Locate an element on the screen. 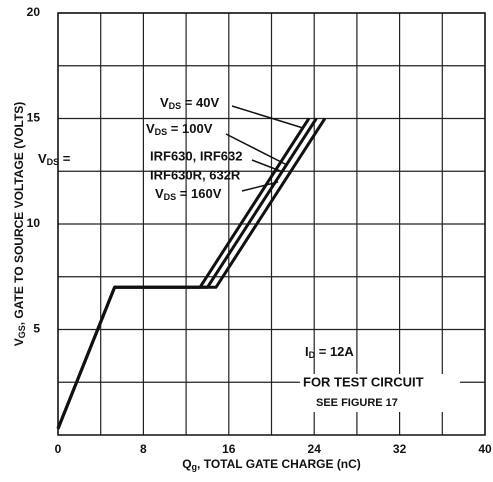 This screenshot has height=482, width=493. x-tick-label: 40 is located at coordinates (485, 449).